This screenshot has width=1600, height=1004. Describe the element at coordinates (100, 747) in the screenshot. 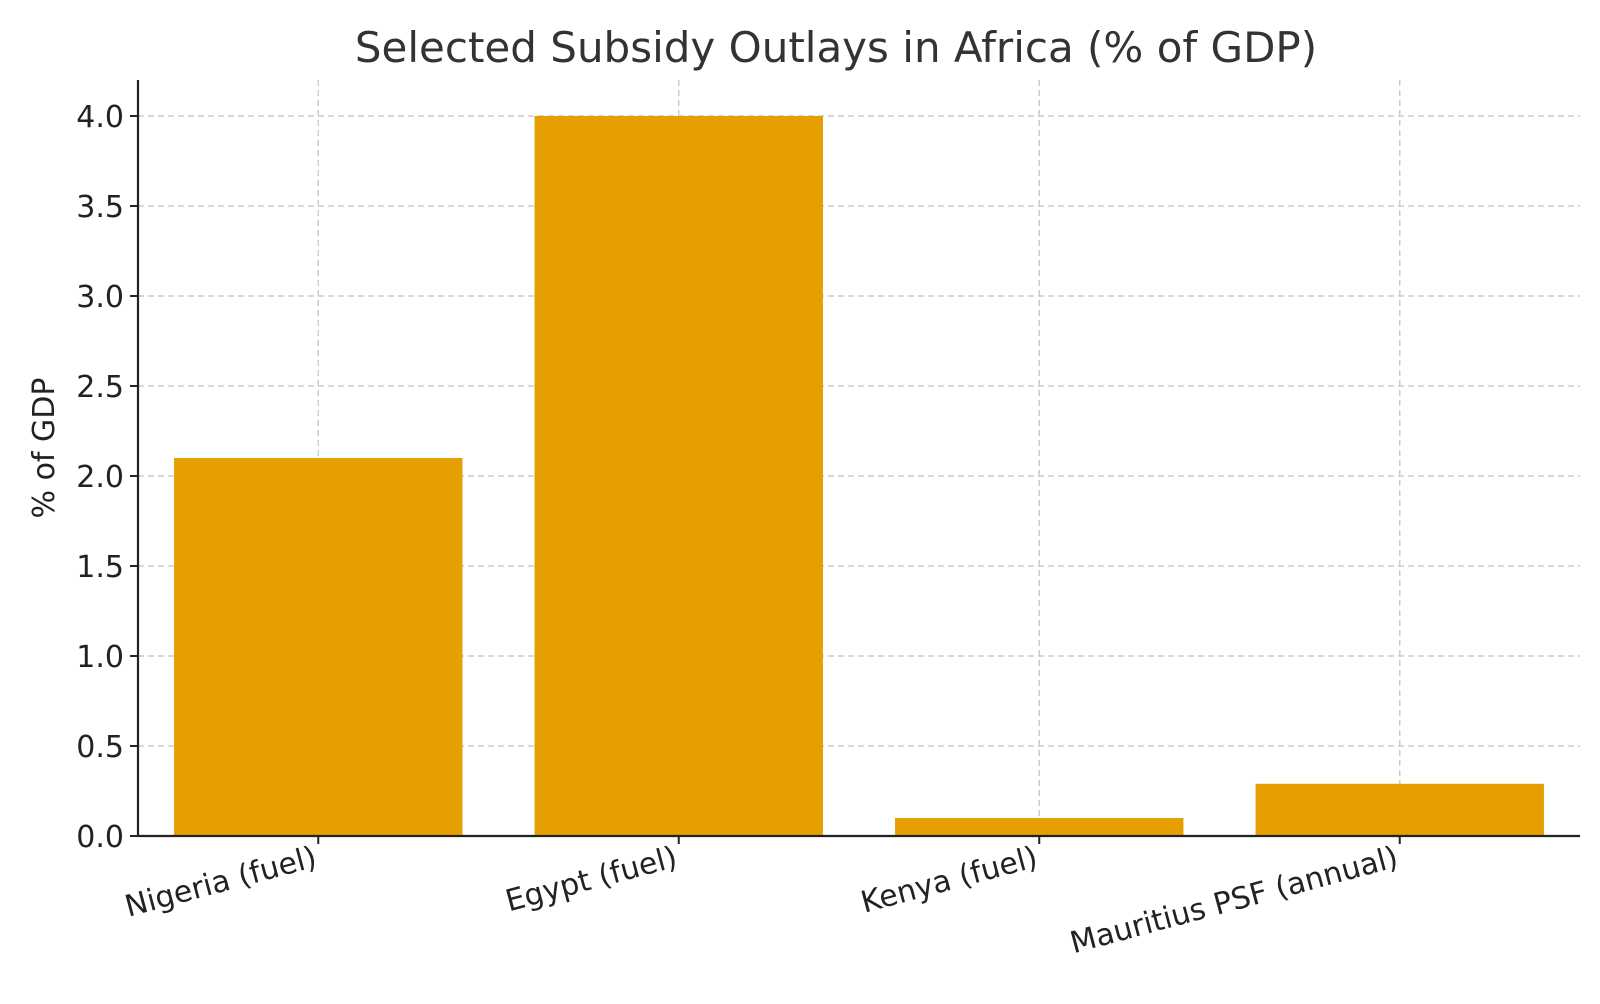

I see `y-tick-label: 0.5` at that location.